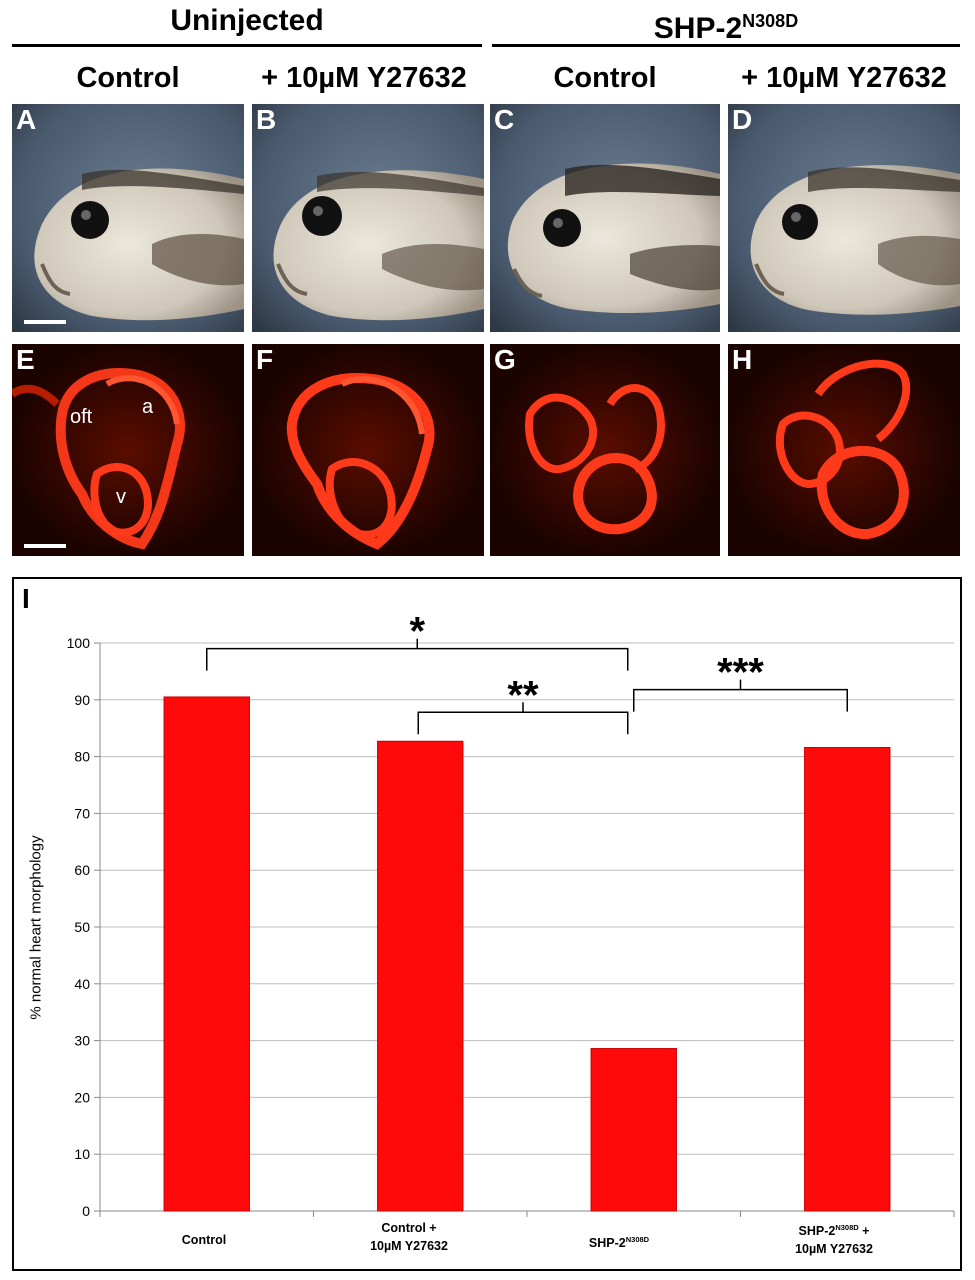 The image size is (975, 1280). I want to click on column-label-3: Control, so click(605, 78).